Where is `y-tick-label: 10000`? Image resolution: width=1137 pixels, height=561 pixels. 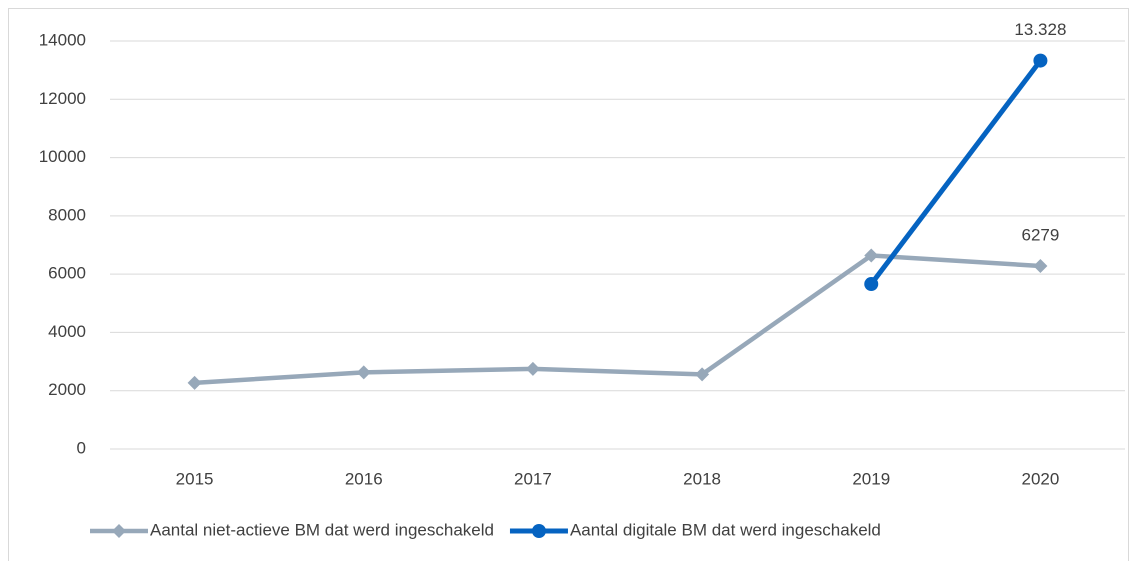
y-tick-label: 10000 is located at coordinates (62, 156).